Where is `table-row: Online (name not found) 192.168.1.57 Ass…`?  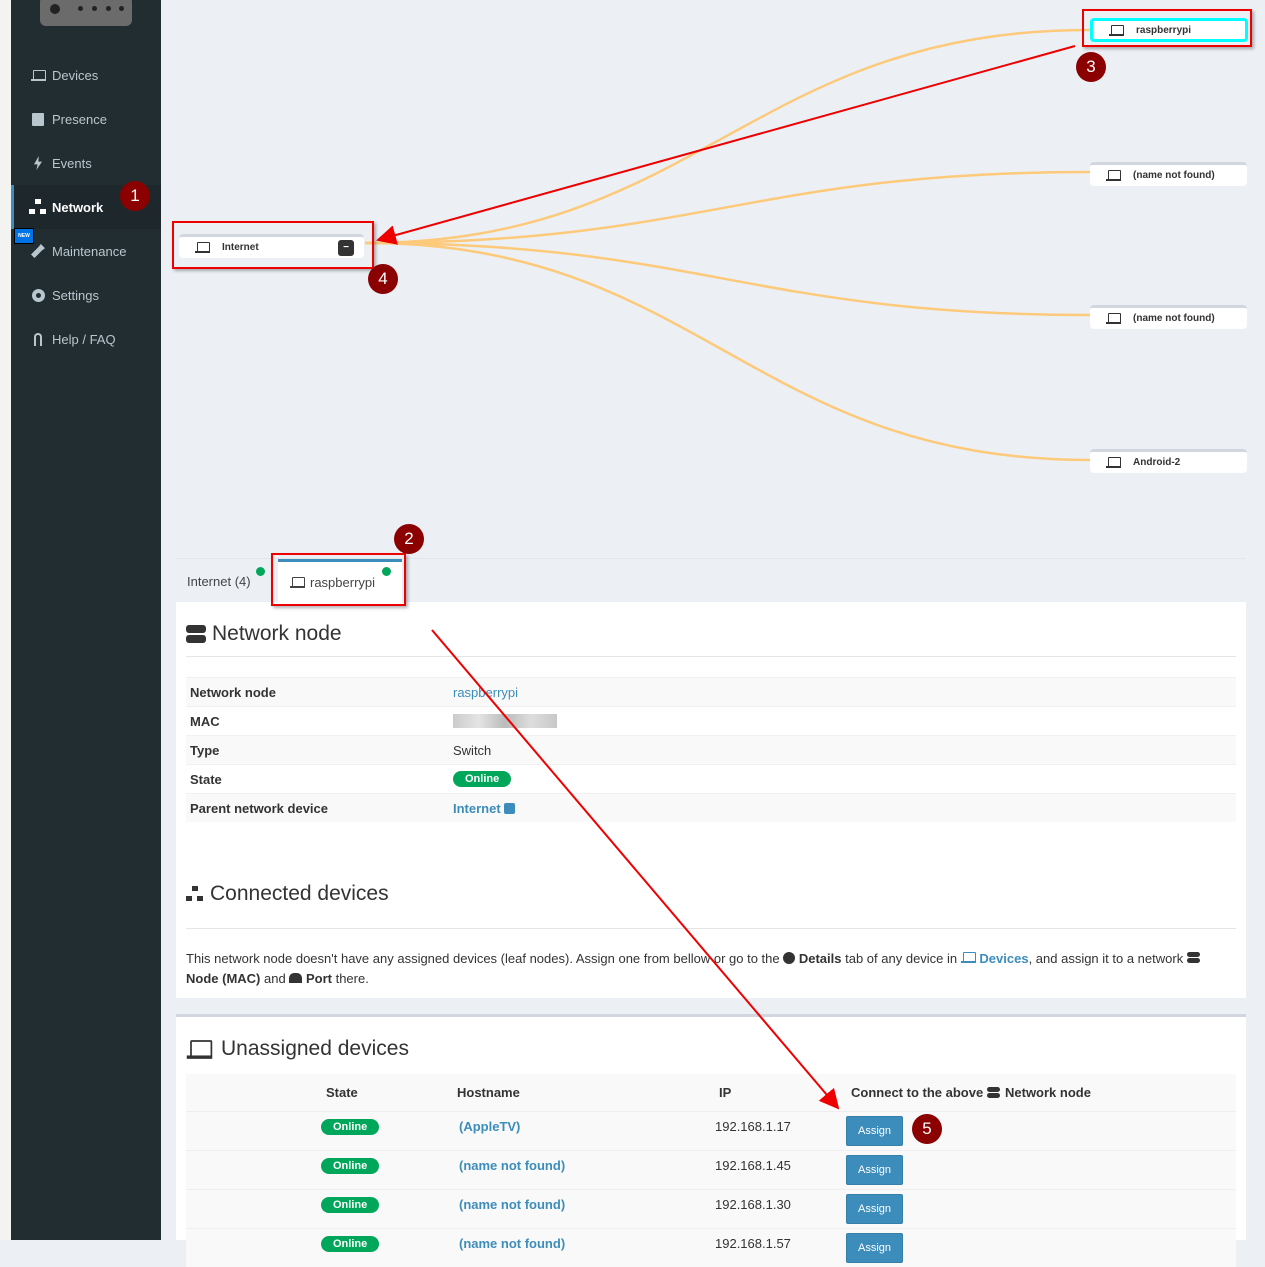
table-row: Online (name not found) 192.168.1.57 Ass… is located at coordinates (711, 1247).